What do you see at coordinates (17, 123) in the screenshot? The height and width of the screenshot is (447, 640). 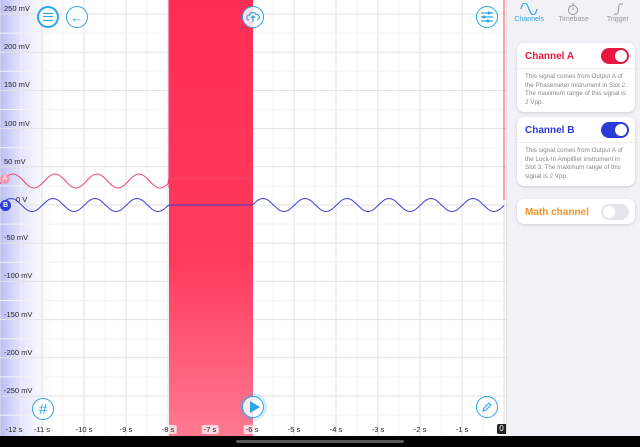 I see `y-tick-label: 100 mV` at bounding box center [17, 123].